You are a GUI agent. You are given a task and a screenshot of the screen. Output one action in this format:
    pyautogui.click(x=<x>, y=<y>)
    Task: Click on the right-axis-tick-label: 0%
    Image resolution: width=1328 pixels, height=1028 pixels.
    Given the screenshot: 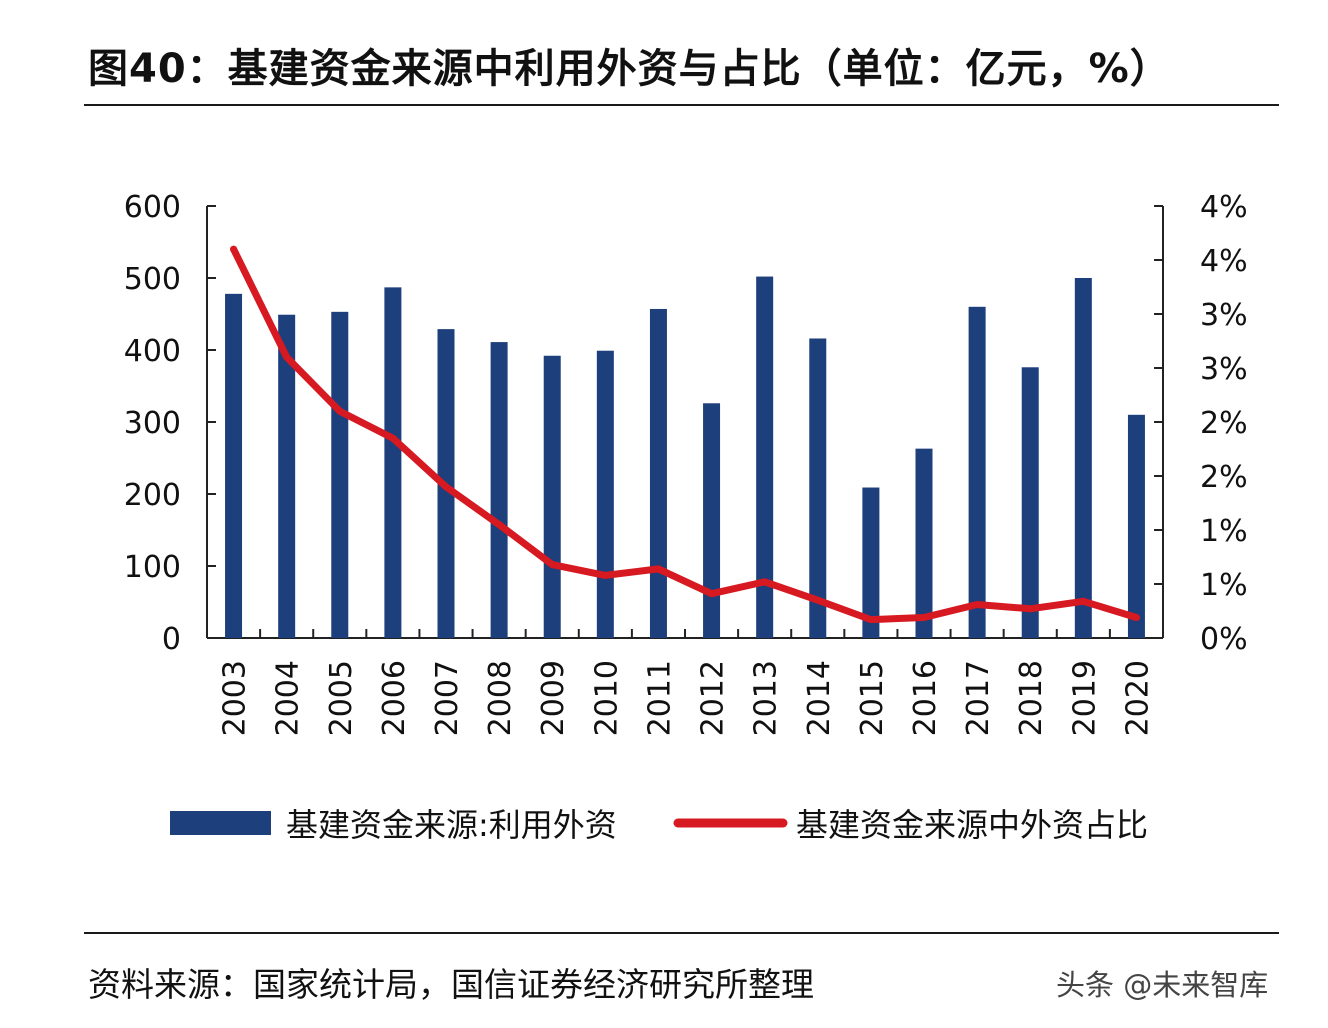 What is the action you would take?
    pyautogui.click(x=1224, y=639)
    